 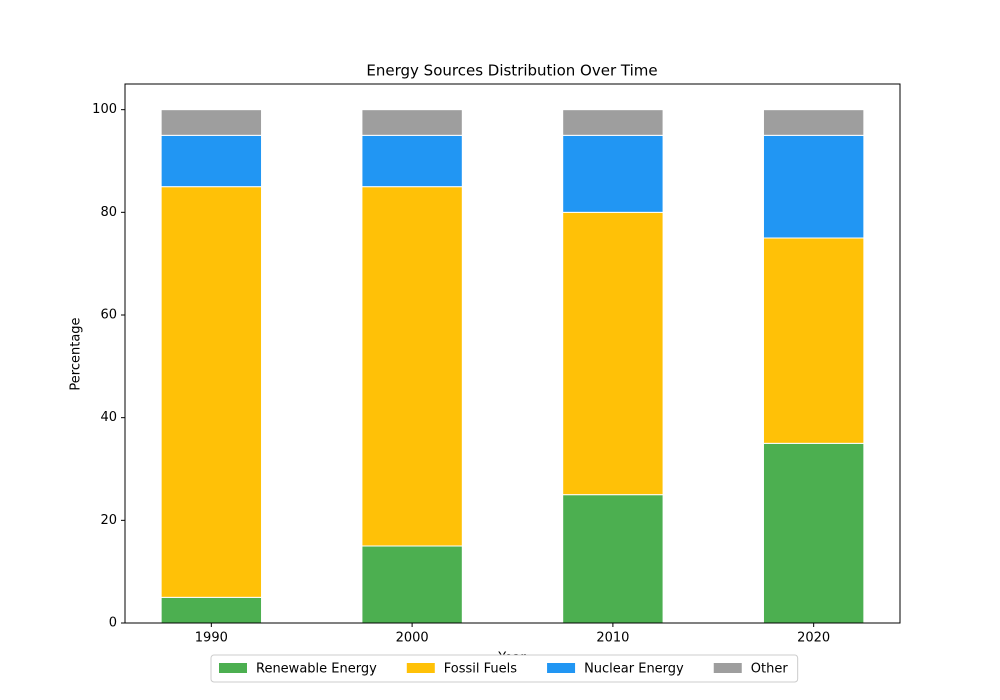 I want to click on legend-box, so click(x=504, y=668).